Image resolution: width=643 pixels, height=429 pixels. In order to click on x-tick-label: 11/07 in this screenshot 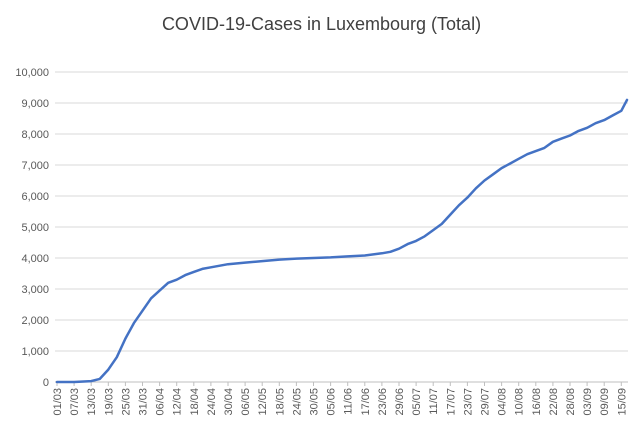, I will do `click(434, 401)`.